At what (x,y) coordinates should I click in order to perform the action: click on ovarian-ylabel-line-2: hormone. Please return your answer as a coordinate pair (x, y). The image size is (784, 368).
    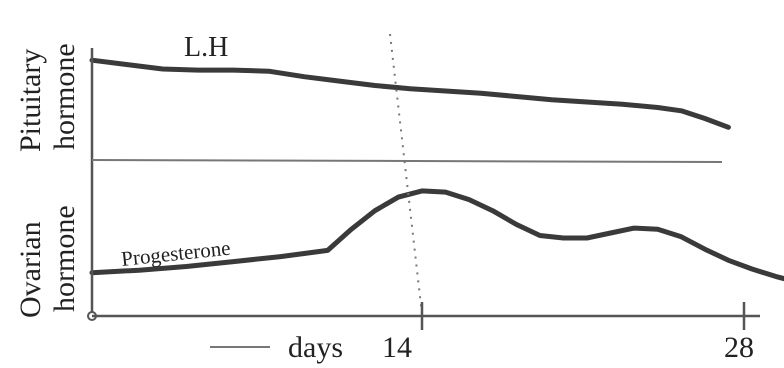
    Looking at the image, I should click on (64, 258).